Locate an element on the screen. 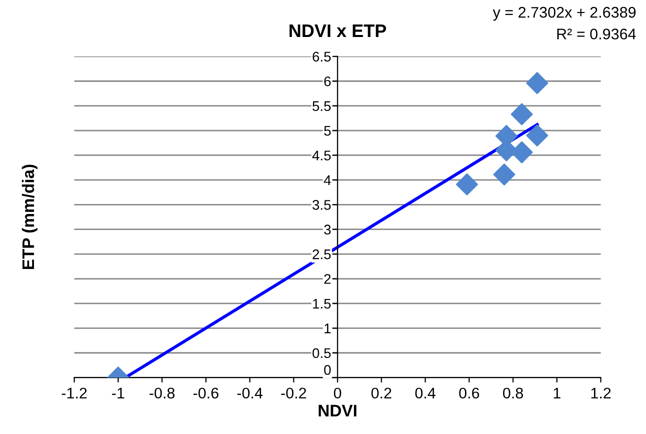 Image resolution: width=646 pixels, height=434 pixels. x-axis-title: NDVI is located at coordinates (337, 410).